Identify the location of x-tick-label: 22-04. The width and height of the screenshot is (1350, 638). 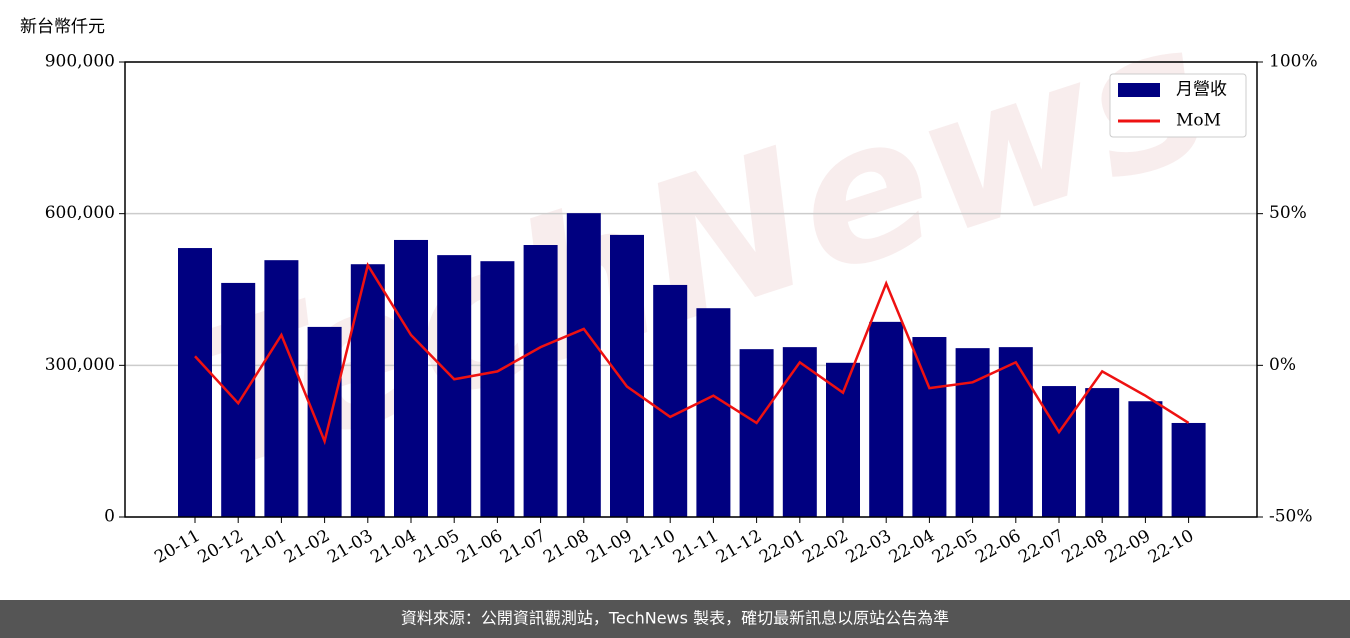
(912, 547).